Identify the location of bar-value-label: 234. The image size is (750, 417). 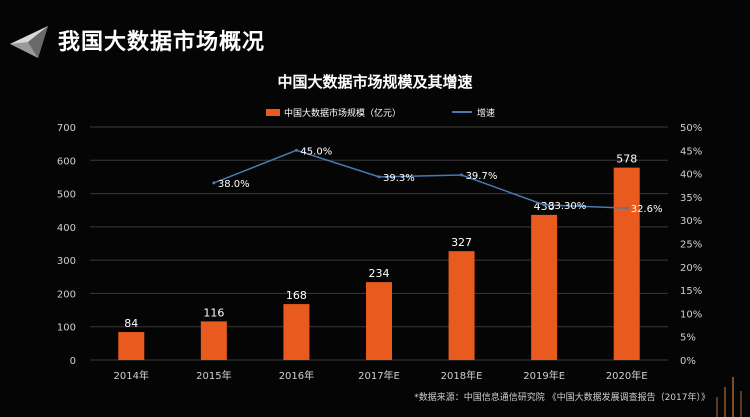
(379, 273).